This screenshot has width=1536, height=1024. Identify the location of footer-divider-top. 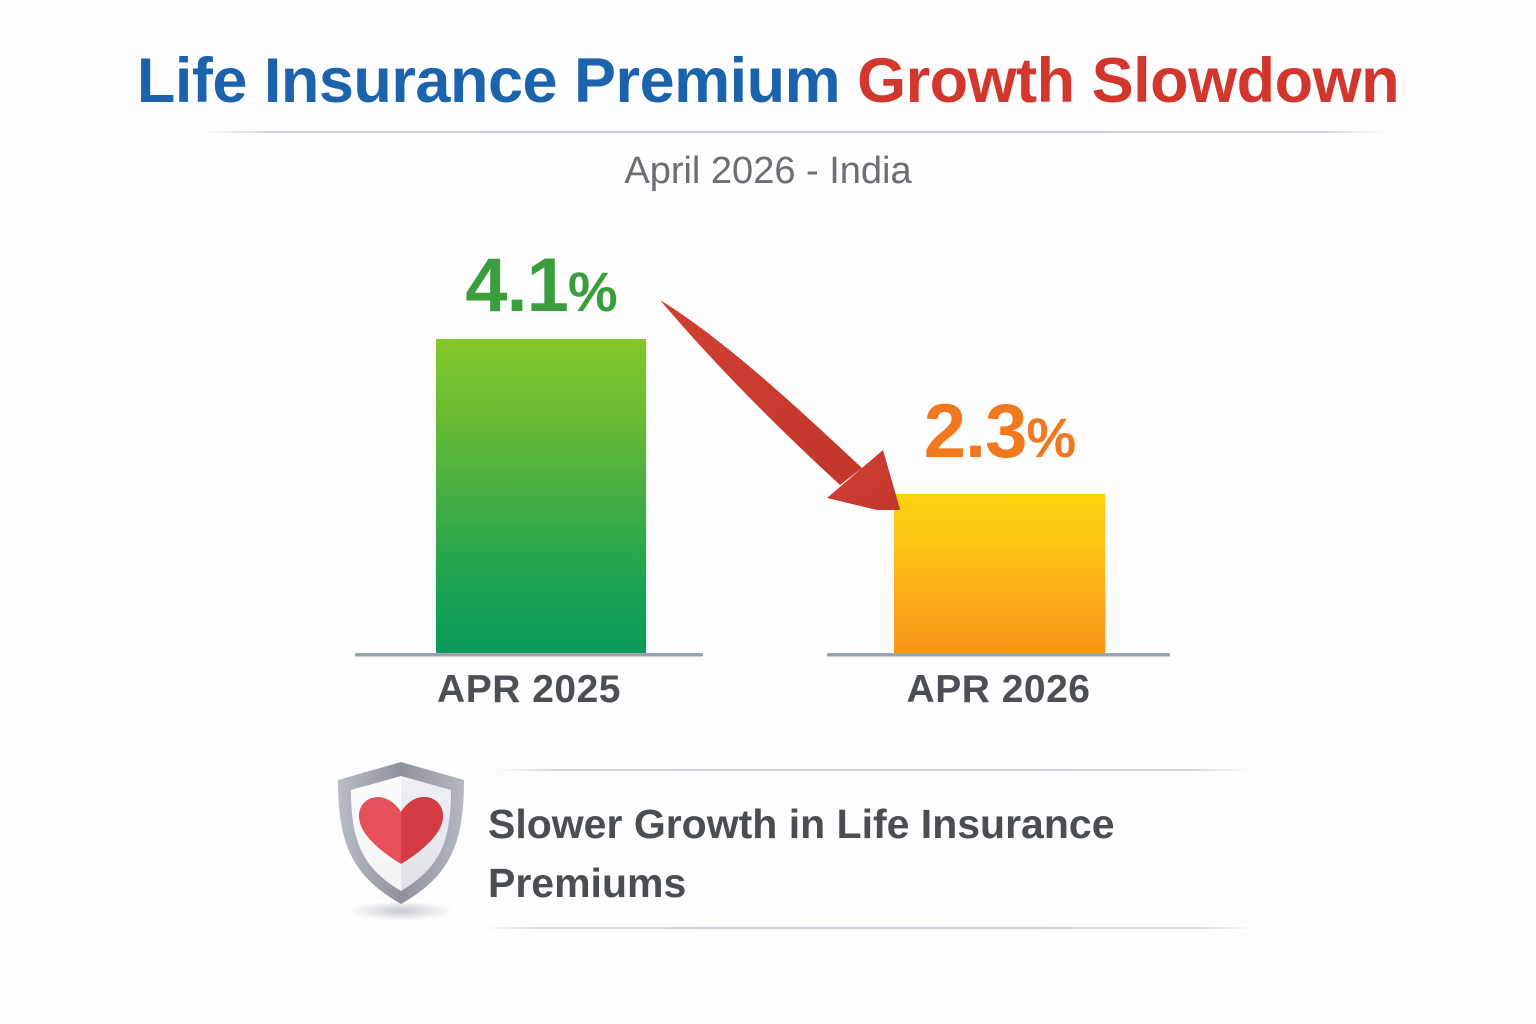
(873, 770).